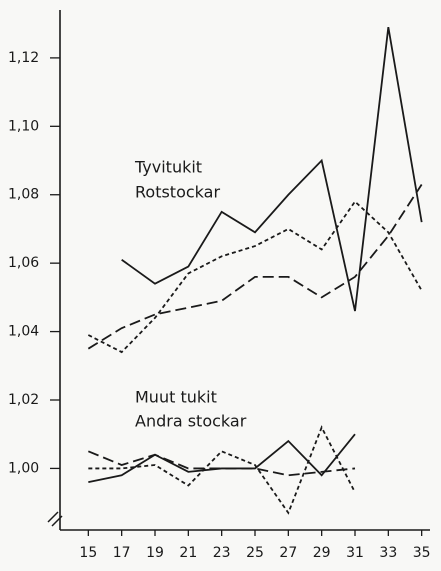 This screenshot has height=571, width=441. What do you see at coordinates (23, 468) in the screenshot?
I see `y-tick-label: 1,00` at bounding box center [23, 468].